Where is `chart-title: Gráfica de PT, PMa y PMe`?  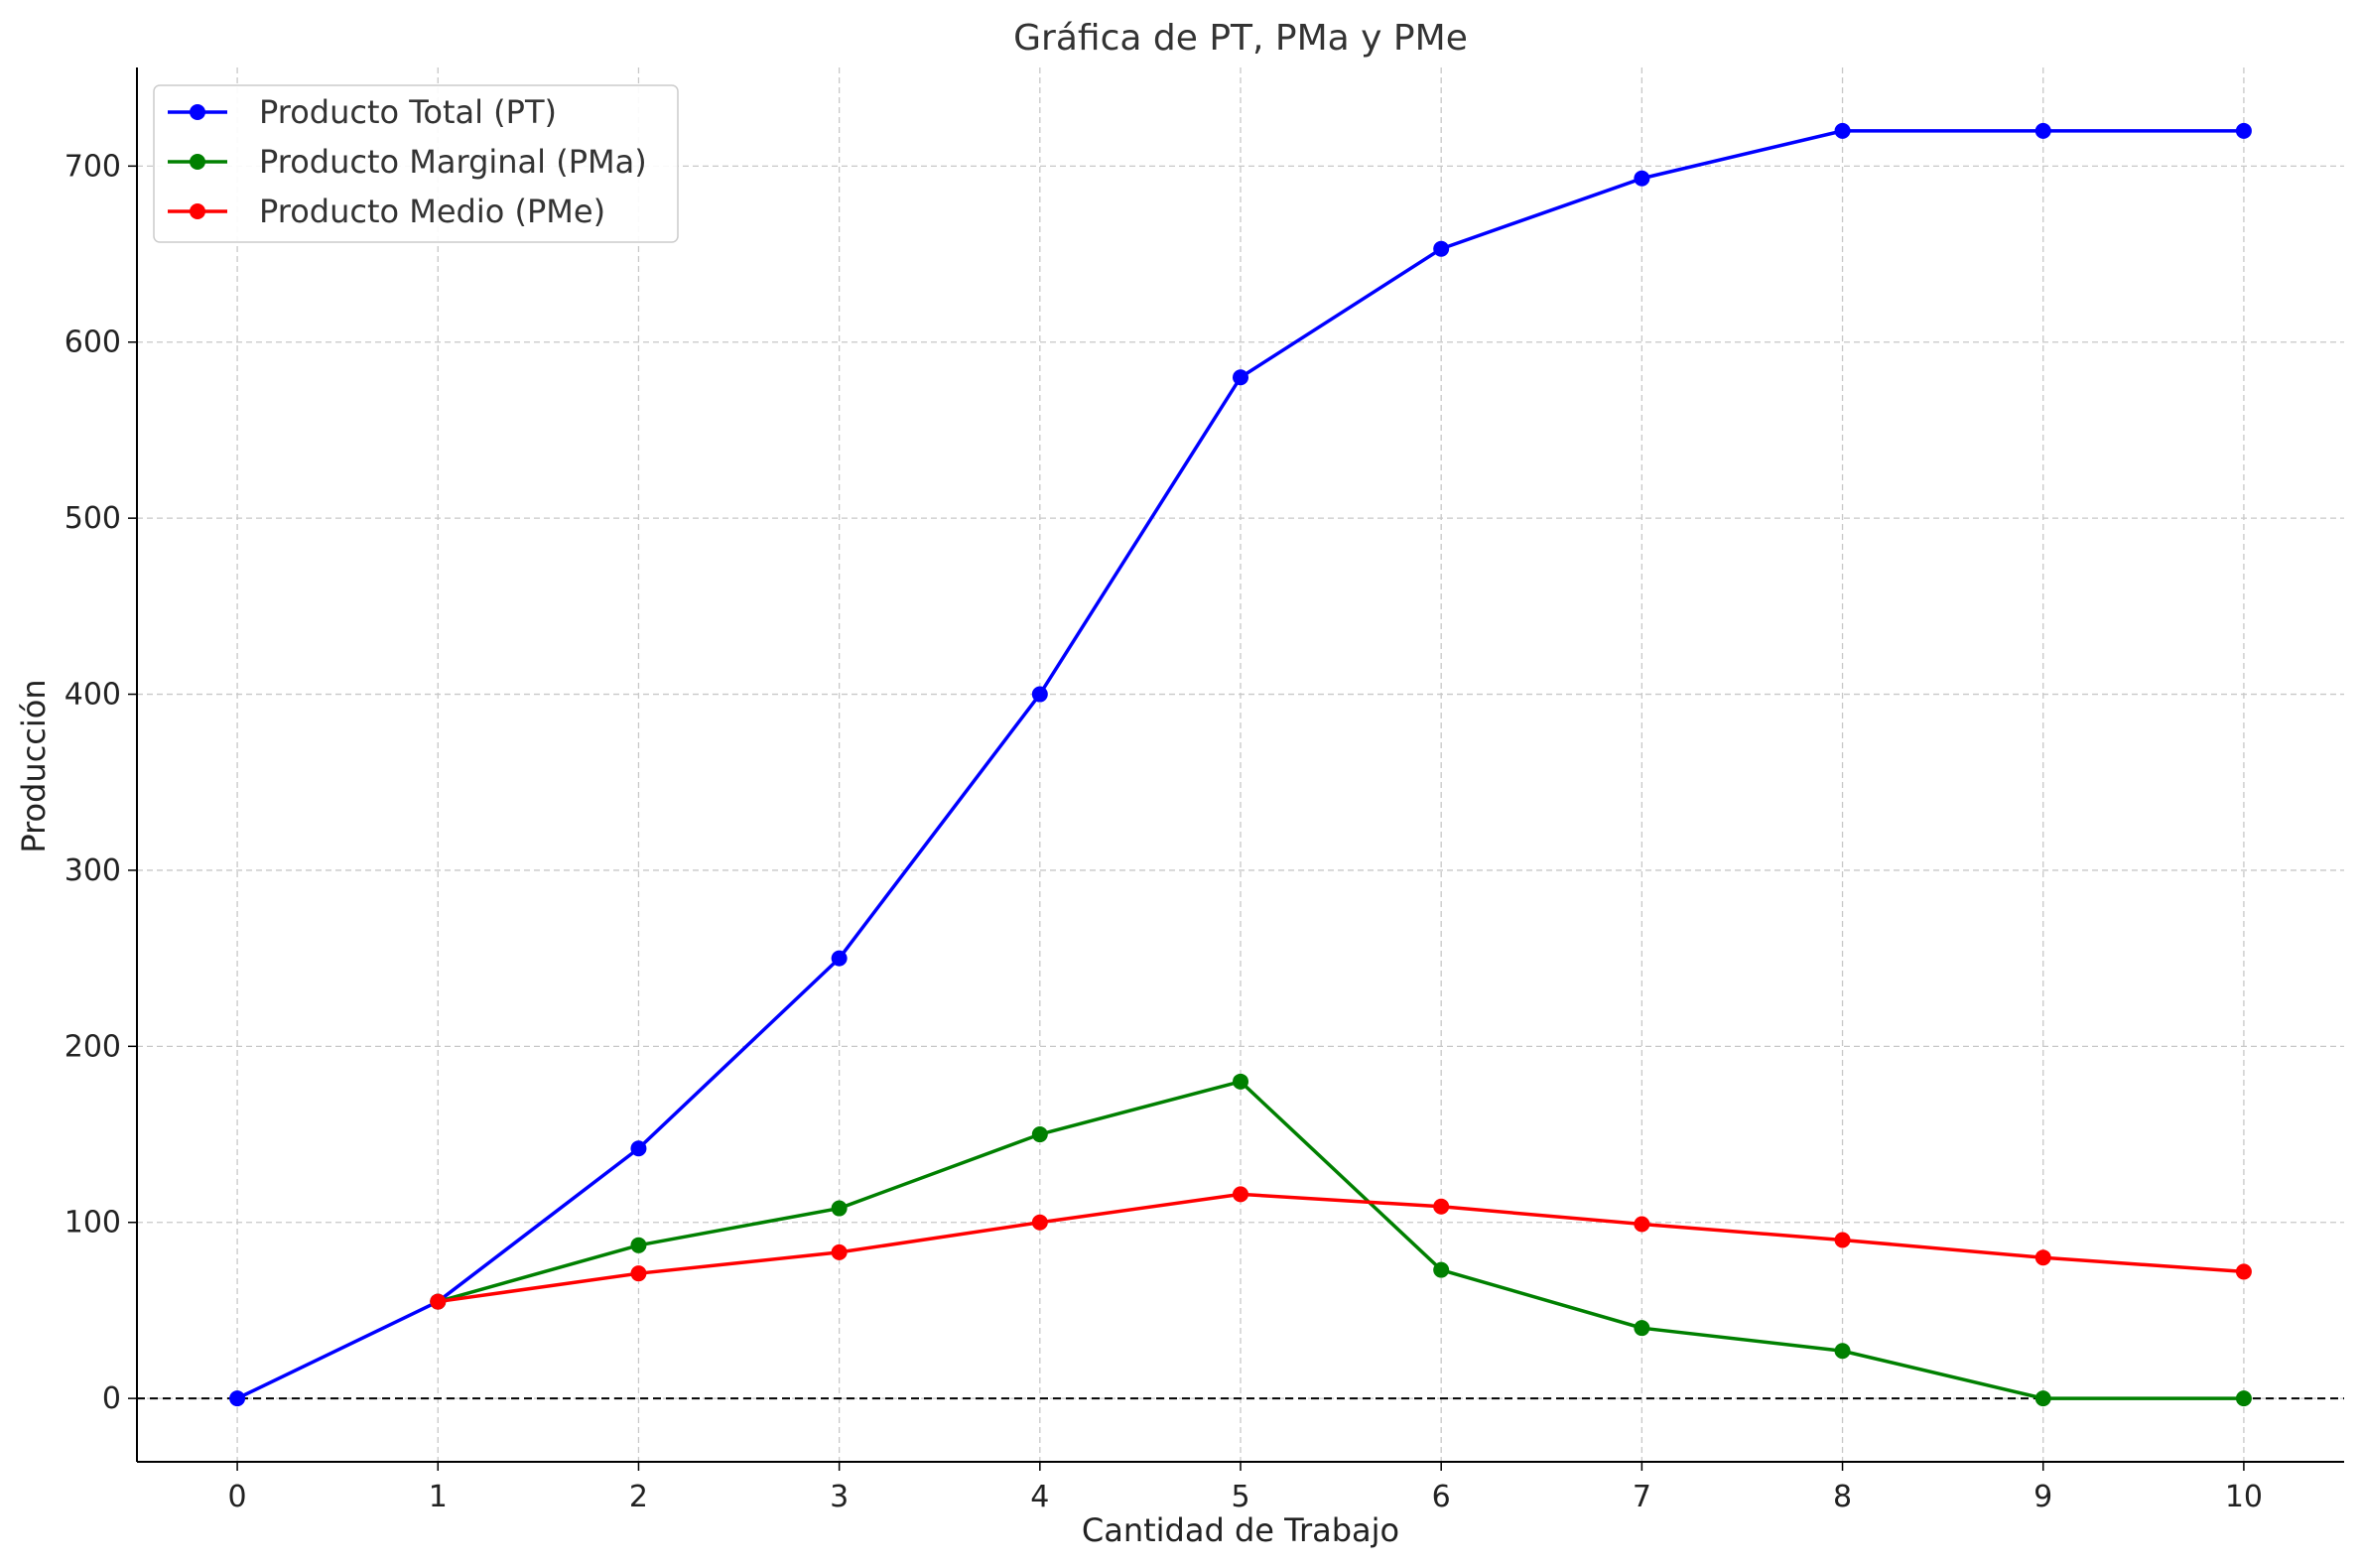 chart-title: Gráfica de PT, PMa y PMe is located at coordinates (1240, 38).